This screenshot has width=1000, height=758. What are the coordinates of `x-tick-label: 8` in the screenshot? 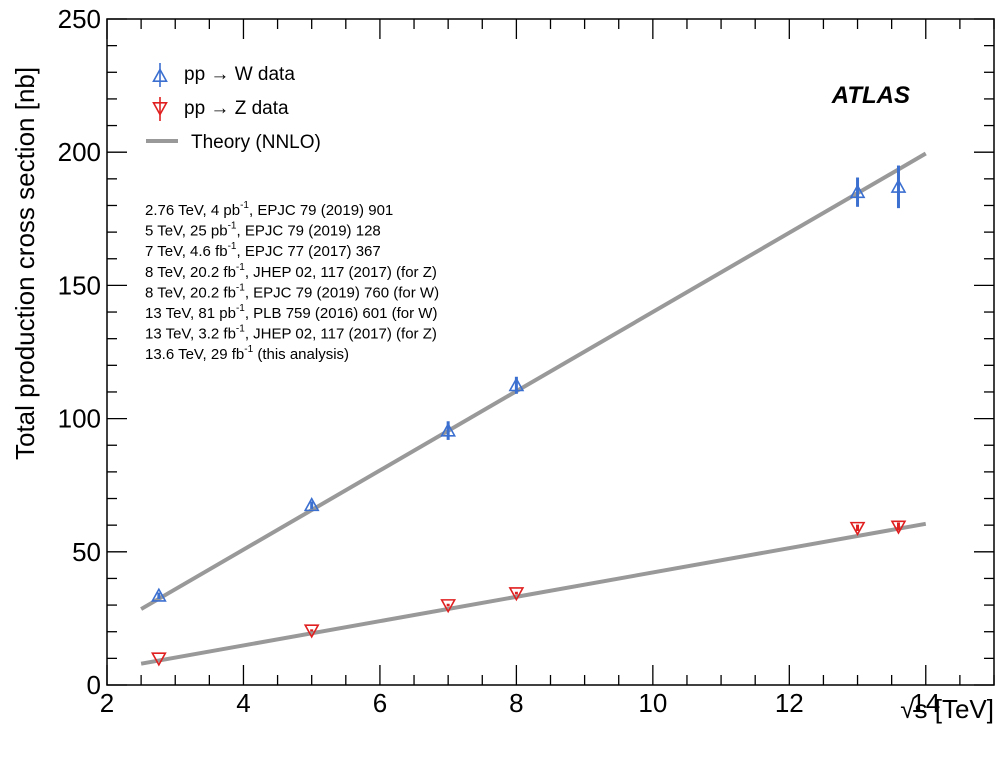 It's located at (516, 703).